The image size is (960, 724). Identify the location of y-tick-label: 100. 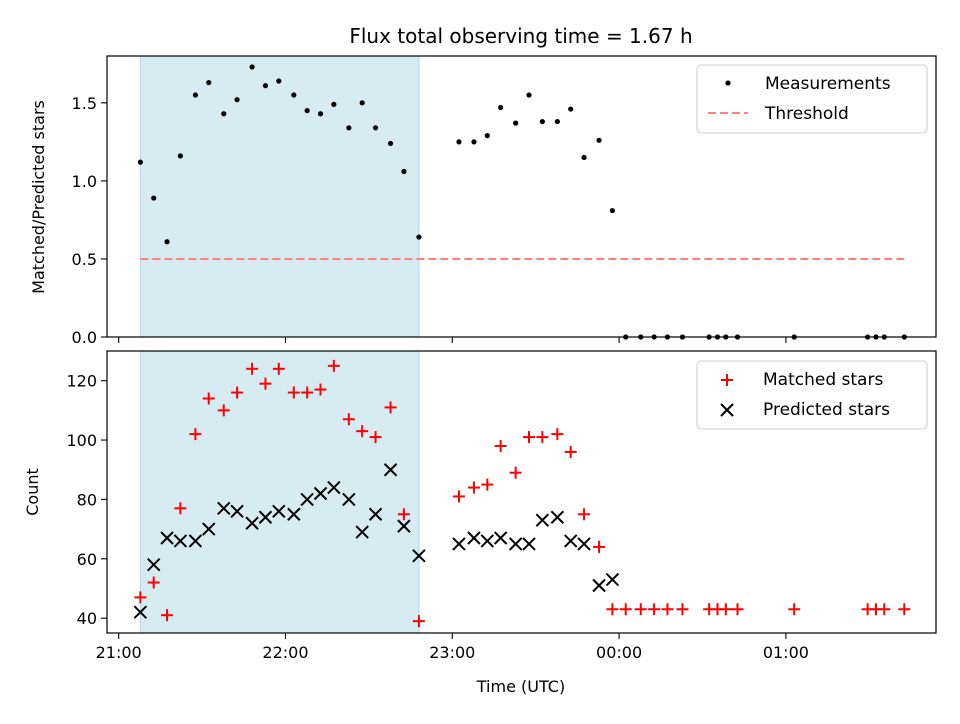
(81, 440).